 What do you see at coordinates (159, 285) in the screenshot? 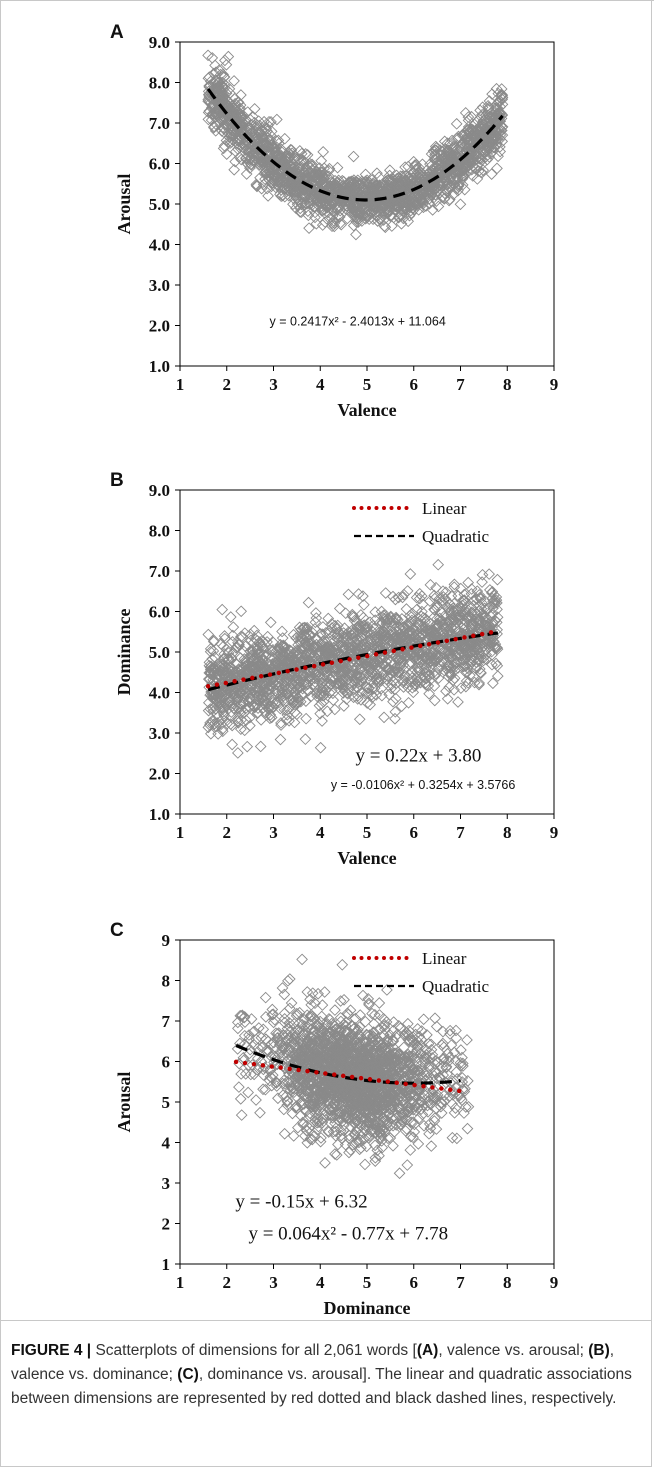
I see `y-tick-label: 3.0` at bounding box center [159, 285].